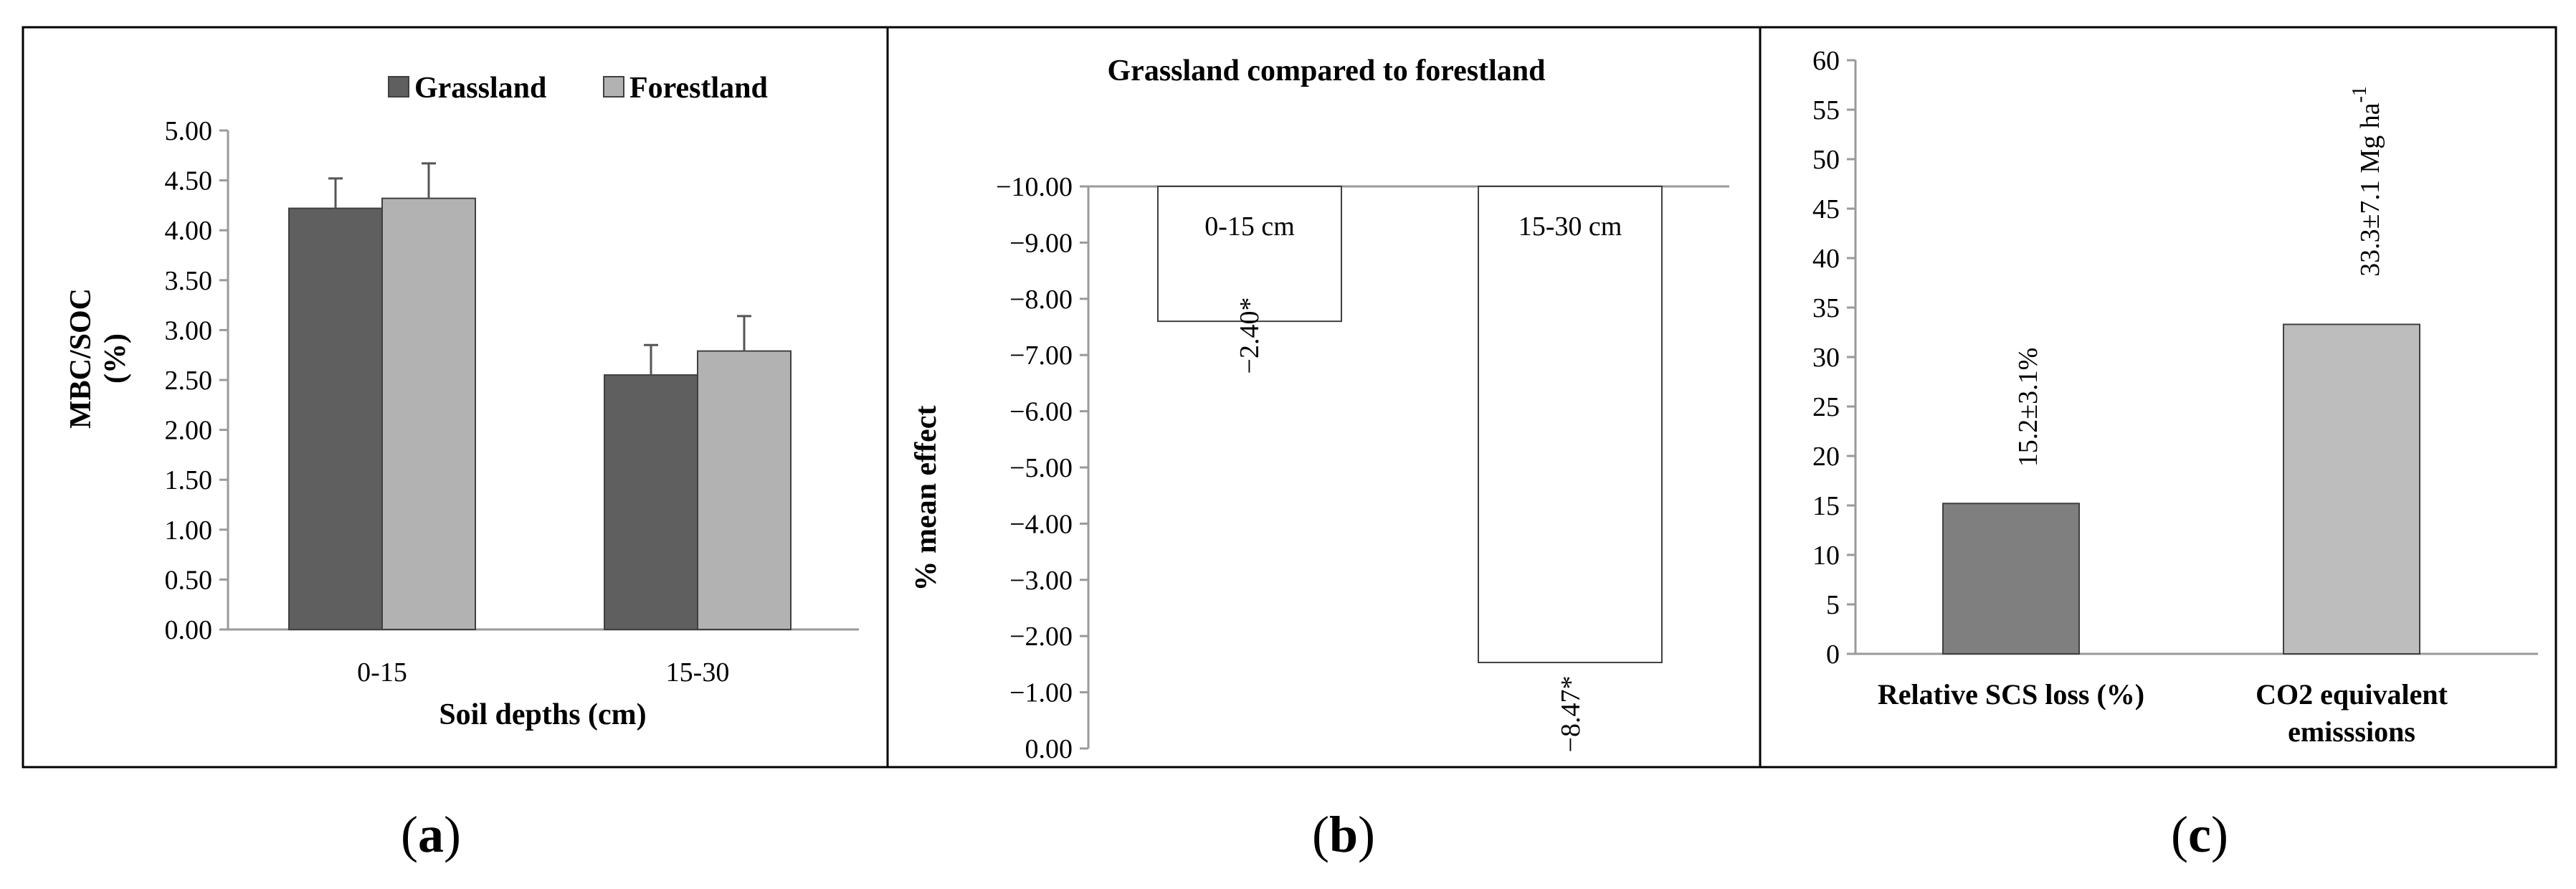 The height and width of the screenshot is (889, 2576). What do you see at coordinates (189, 281) in the screenshot?
I see `panel-a-y-tick-label: 3.50` at bounding box center [189, 281].